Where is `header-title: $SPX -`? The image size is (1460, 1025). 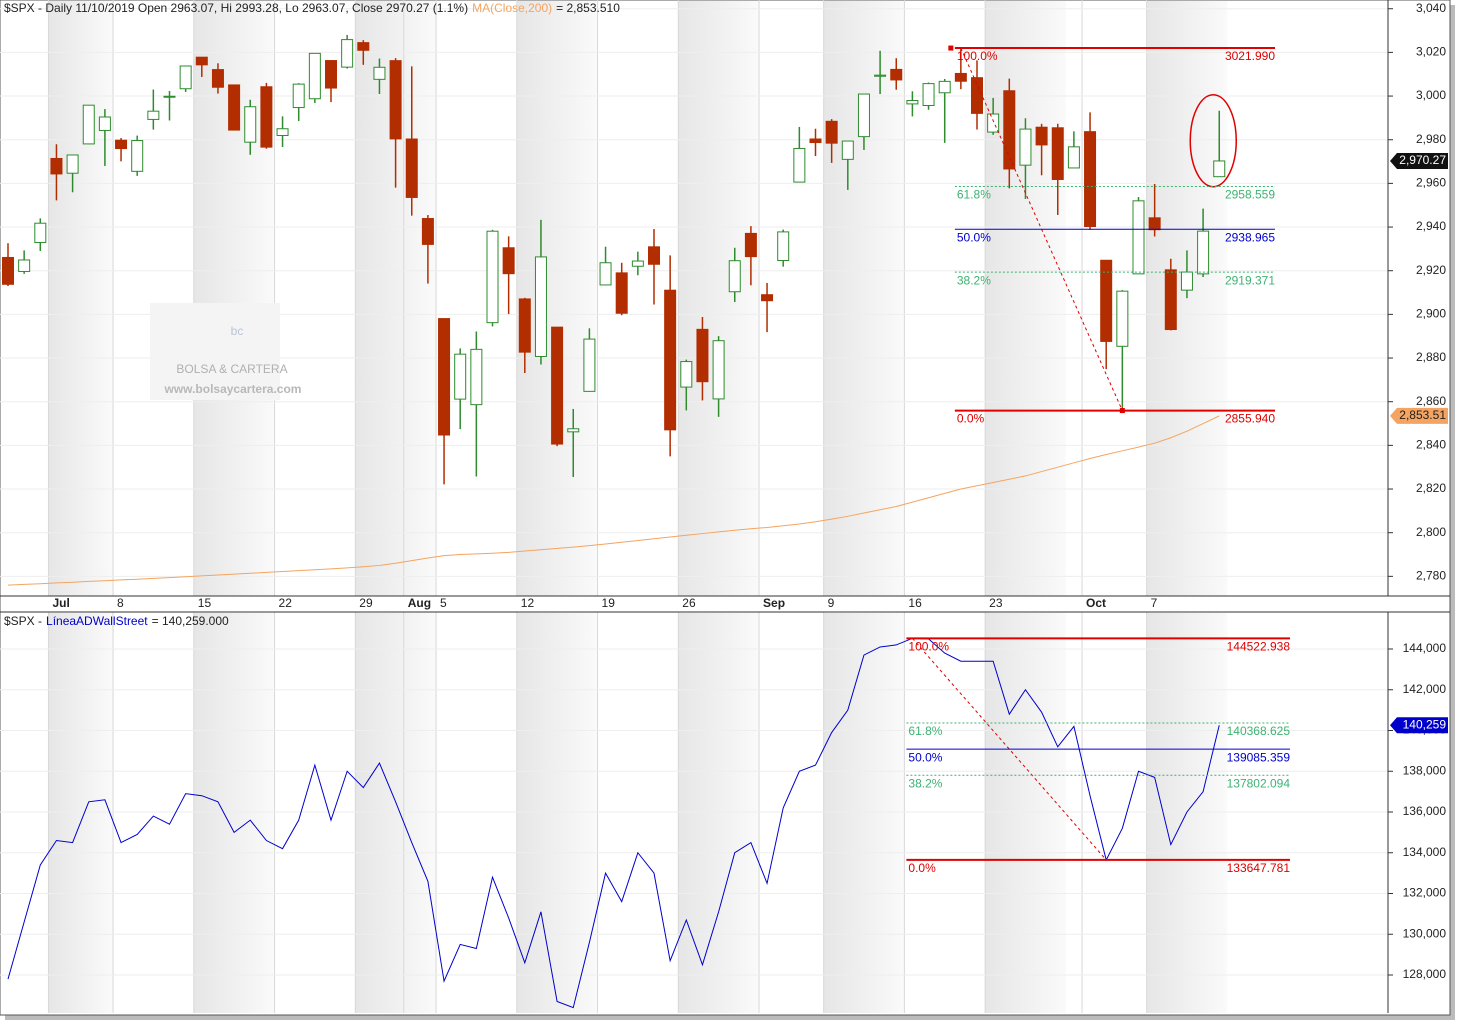 header-title: $SPX - is located at coordinates (23, 621).